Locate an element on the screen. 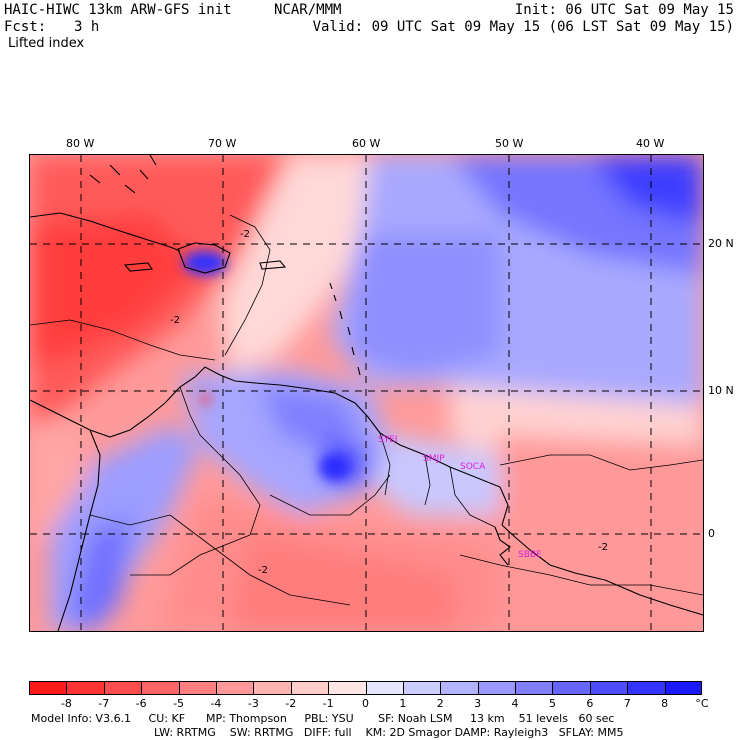  country-borders is located at coordinates (292, 481).